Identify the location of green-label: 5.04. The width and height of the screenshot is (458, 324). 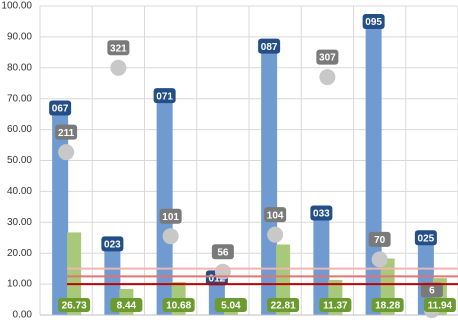
(231, 306).